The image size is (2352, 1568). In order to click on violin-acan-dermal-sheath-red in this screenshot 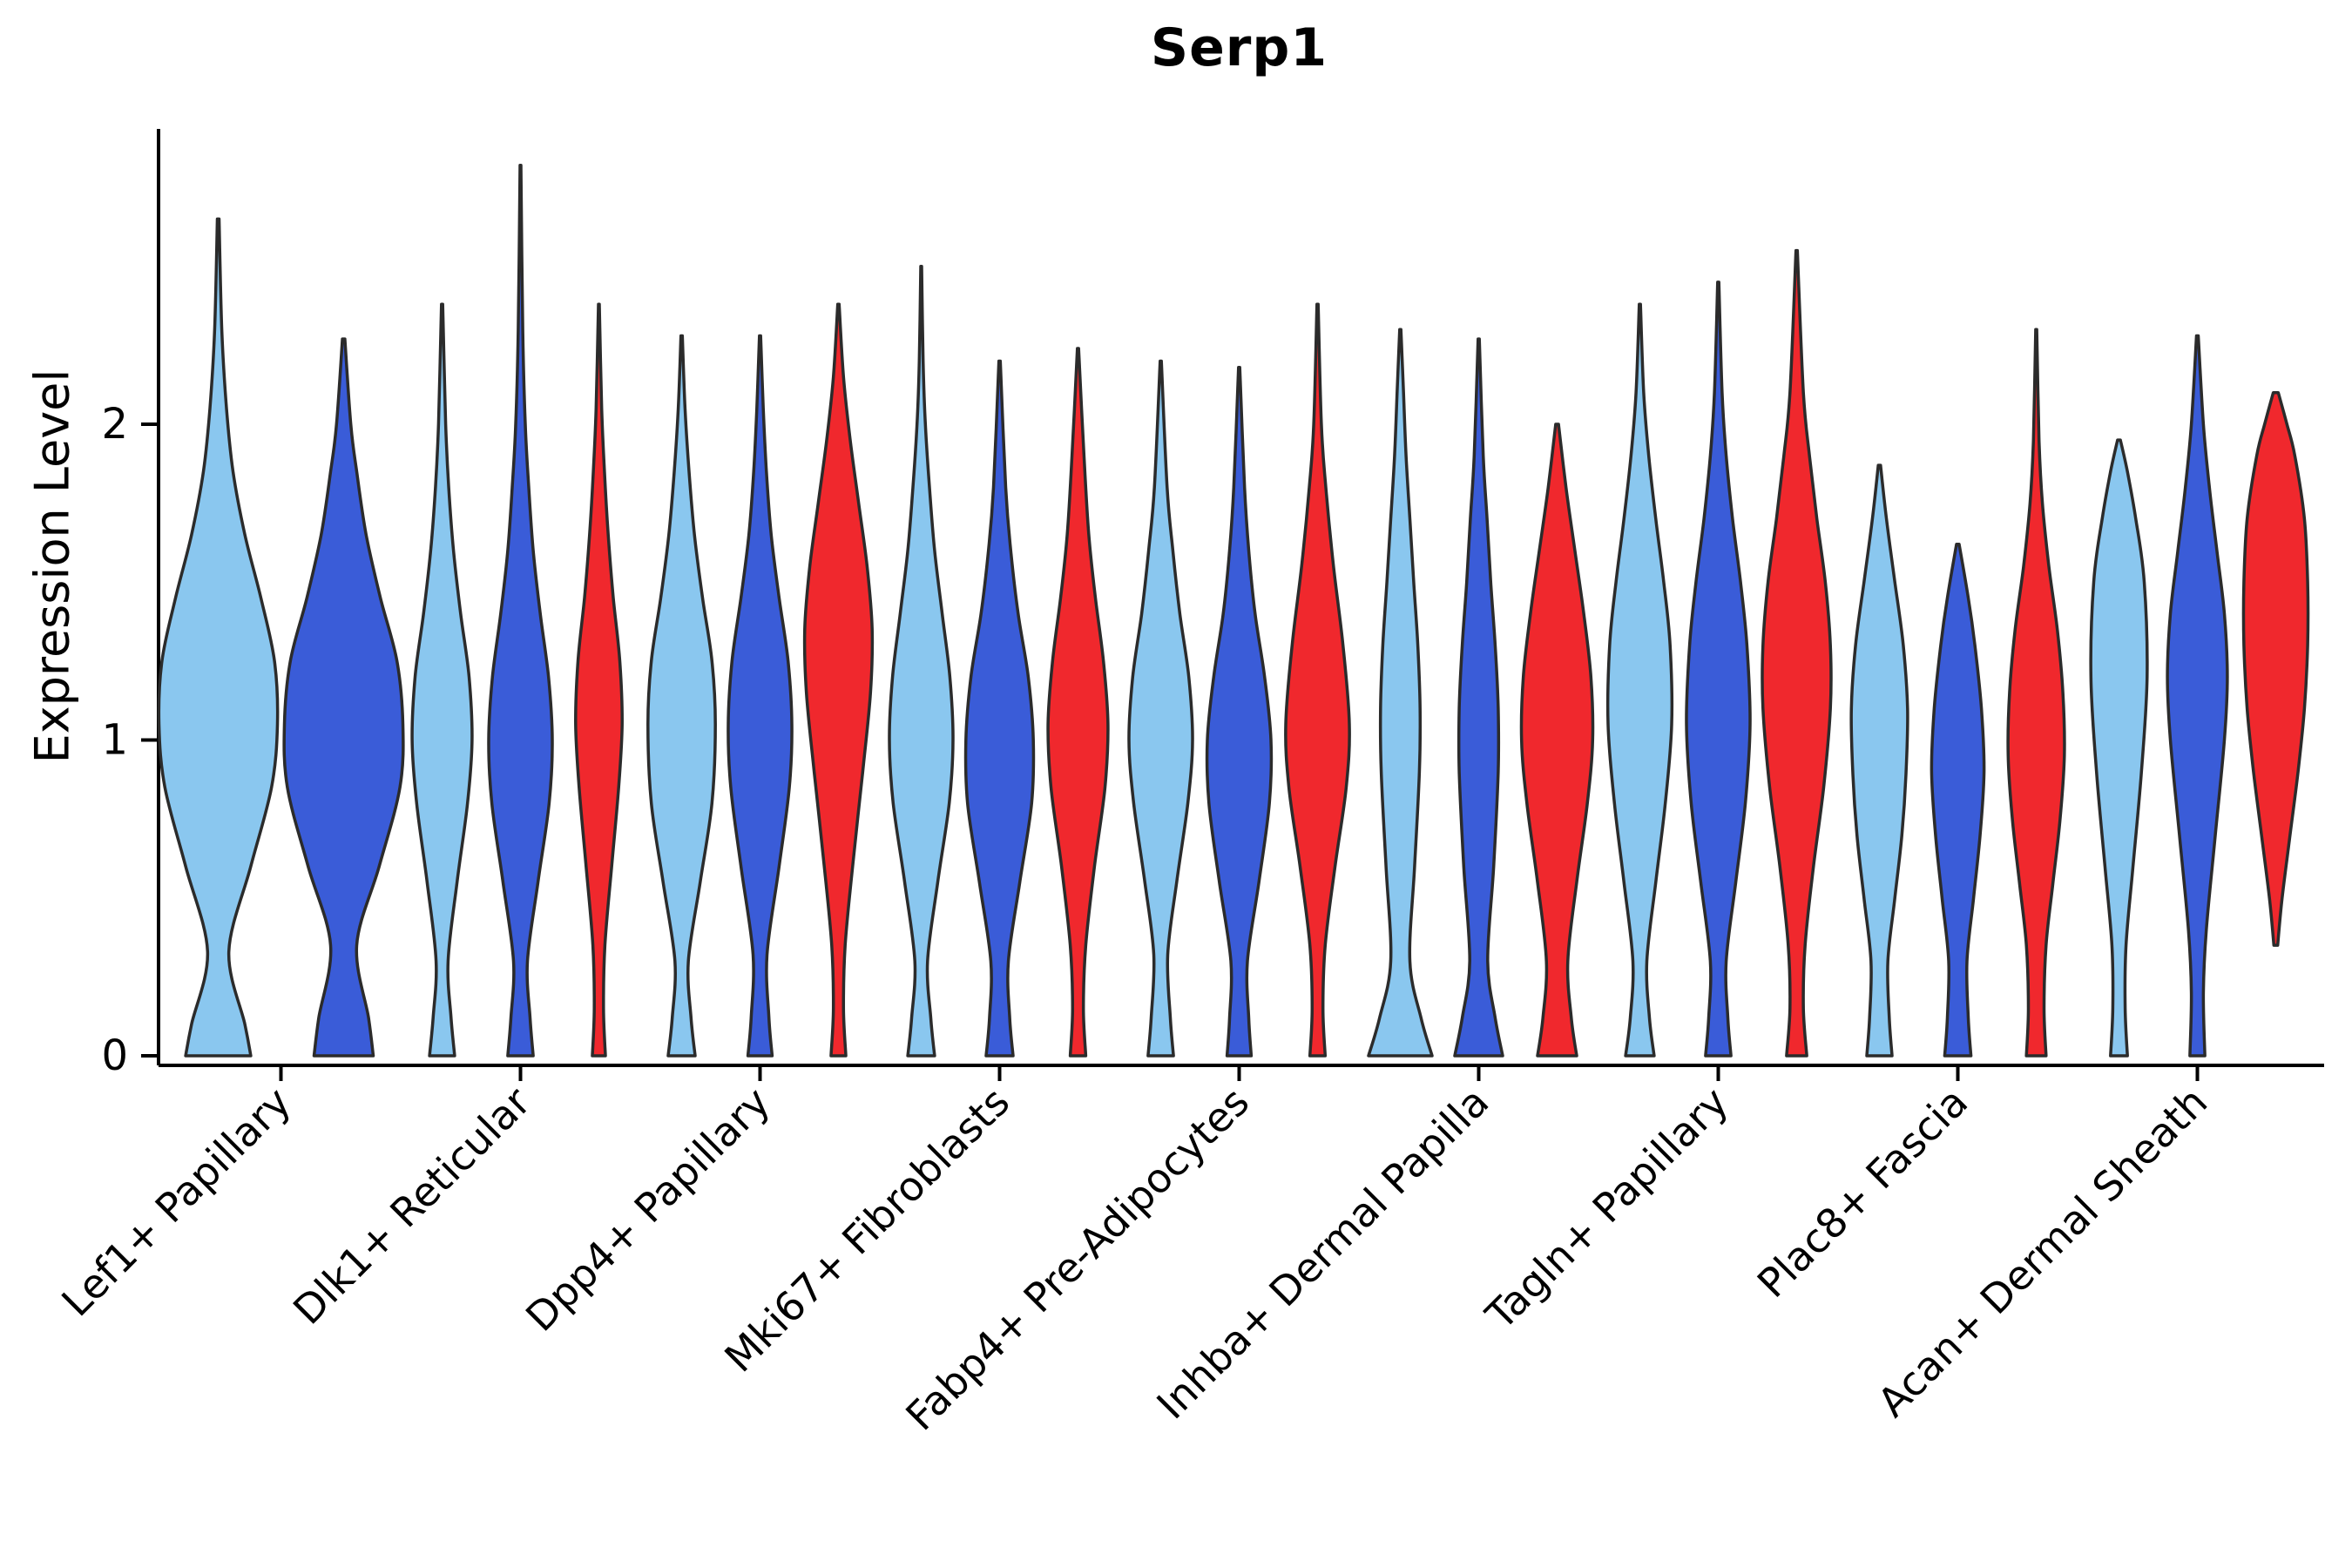, I will do `click(2275, 669)`.